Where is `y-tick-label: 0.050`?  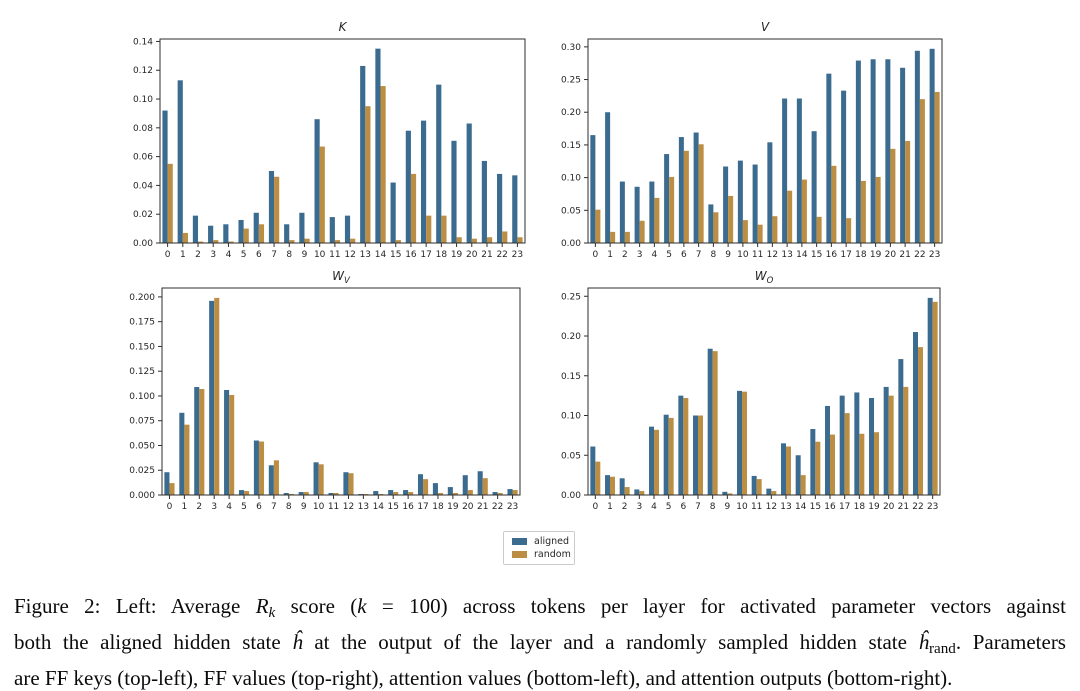 y-tick-label: 0.050 is located at coordinates (142, 446).